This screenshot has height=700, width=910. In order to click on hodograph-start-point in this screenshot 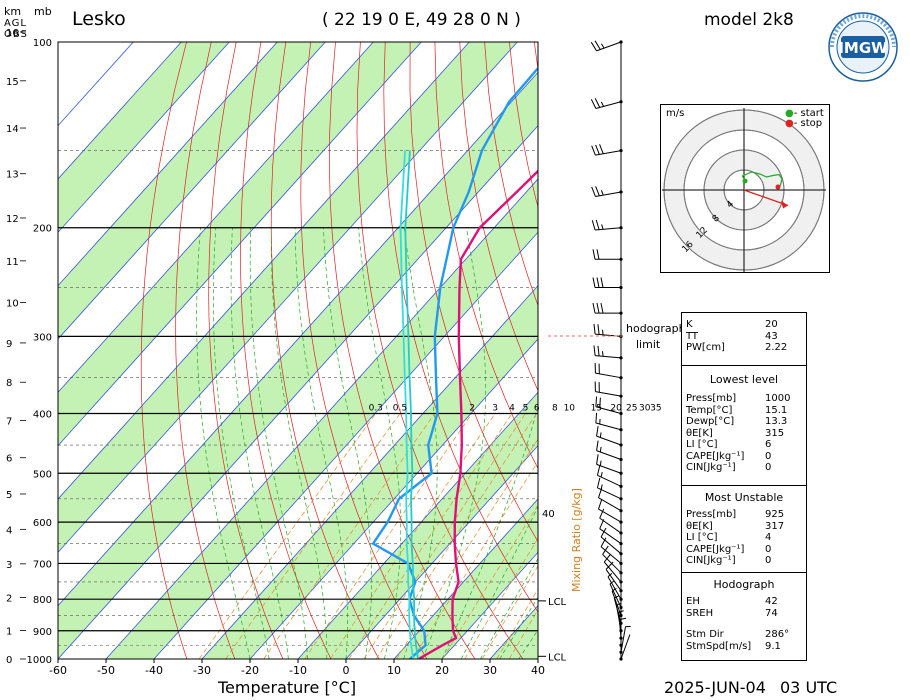, I will do `click(745, 181)`.